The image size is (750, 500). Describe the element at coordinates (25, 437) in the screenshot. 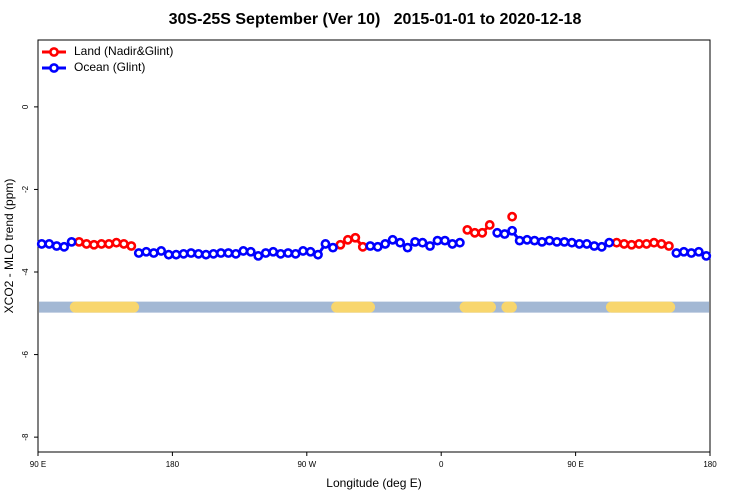

I see `y-tick-label: -8` at that location.